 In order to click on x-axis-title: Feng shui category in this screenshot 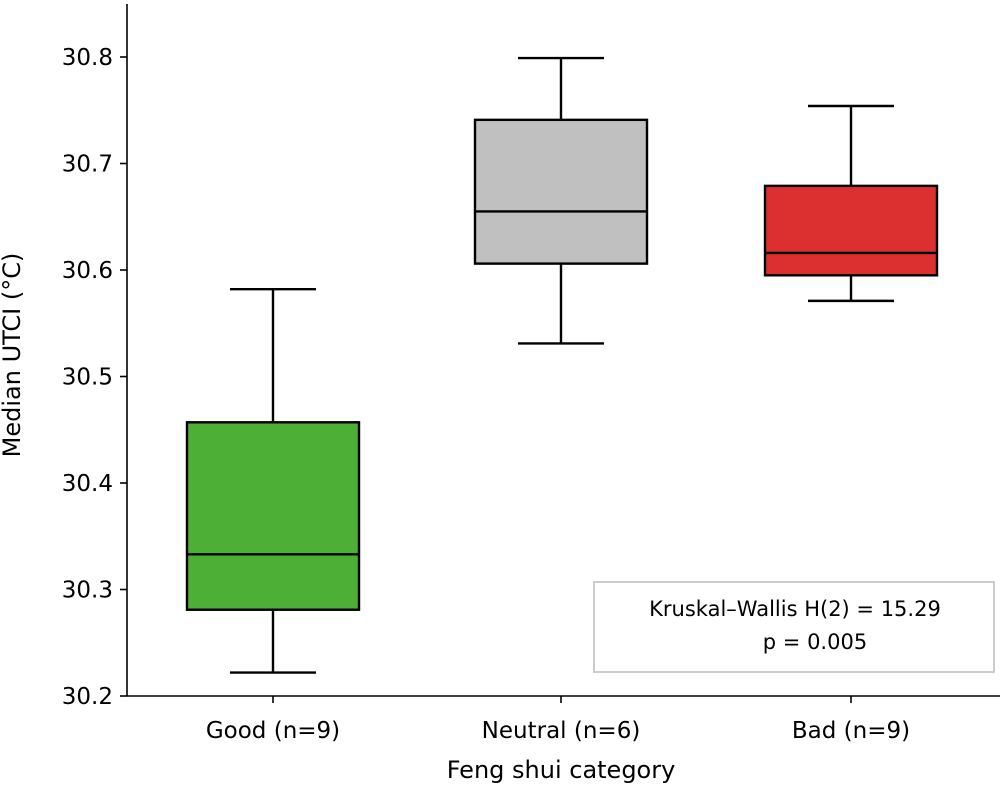, I will do `click(561, 770)`.